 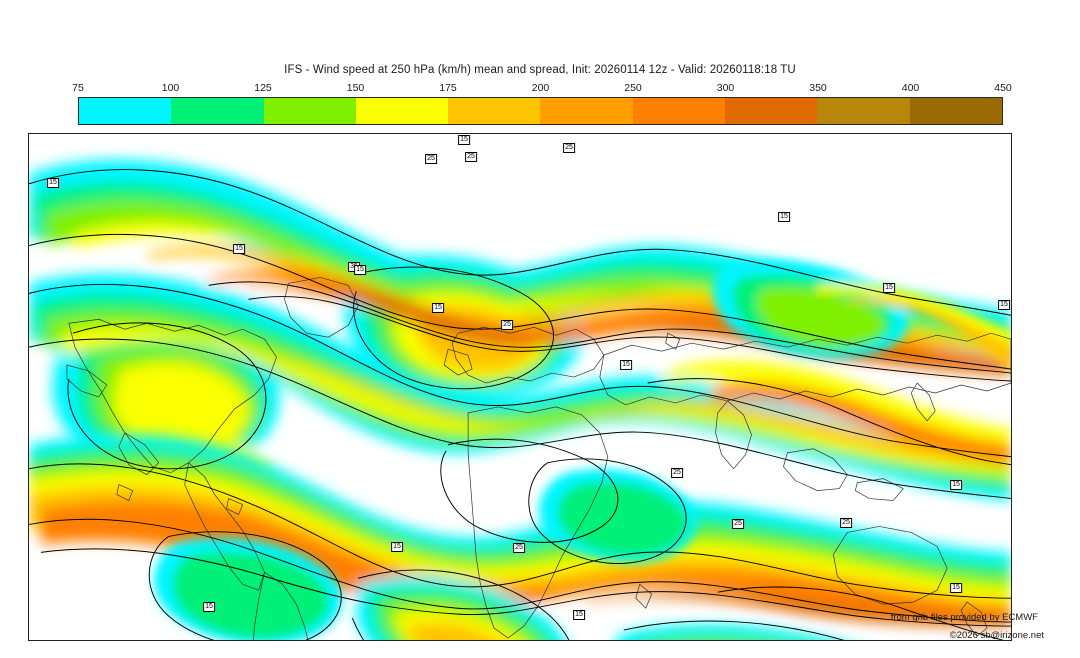 What do you see at coordinates (170, 88) in the screenshot?
I see `colorbar-tick-100: 100` at bounding box center [170, 88].